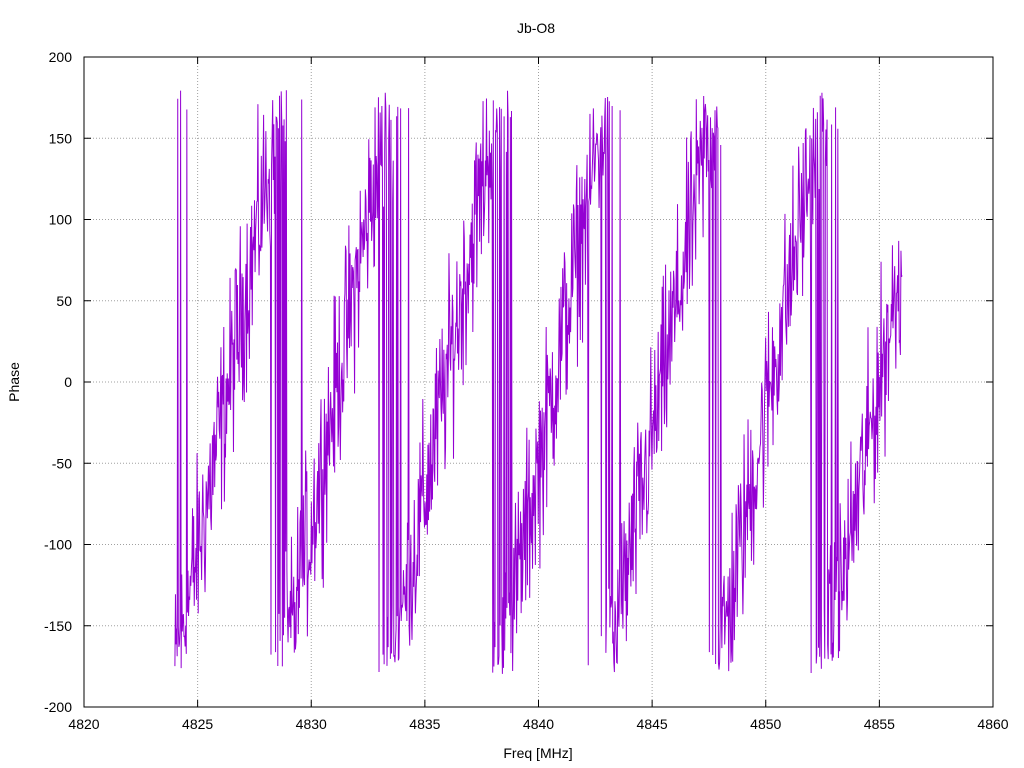 This screenshot has height=768, width=1024. I want to click on y-tick-label: 50, so click(64, 301).